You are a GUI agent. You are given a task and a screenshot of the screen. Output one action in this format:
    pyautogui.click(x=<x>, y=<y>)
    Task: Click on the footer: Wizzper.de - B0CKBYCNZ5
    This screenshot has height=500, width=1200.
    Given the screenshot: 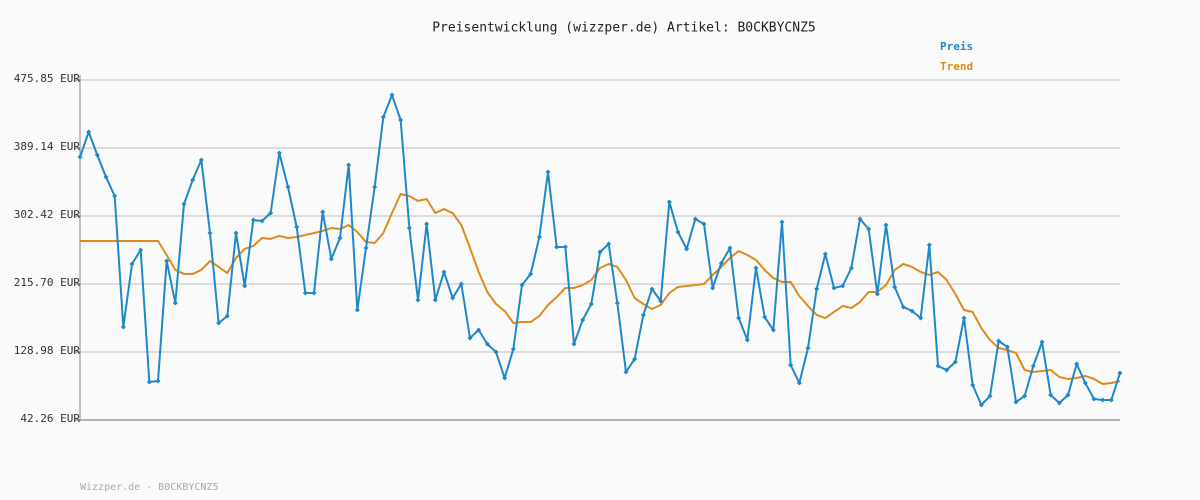 What is the action you would take?
    pyautogui.click(x=149, y=487)
    